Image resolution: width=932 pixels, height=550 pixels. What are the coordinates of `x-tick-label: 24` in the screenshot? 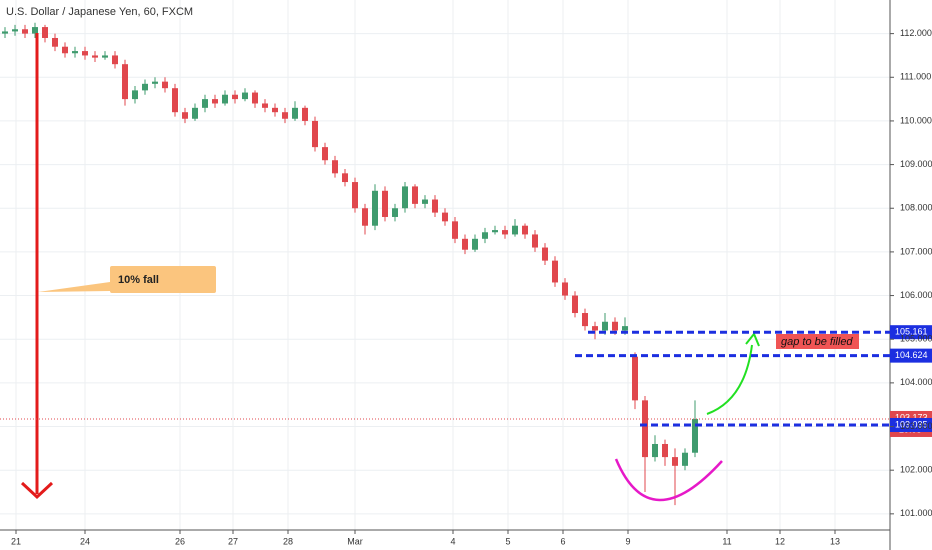 It's located at (85, 541).